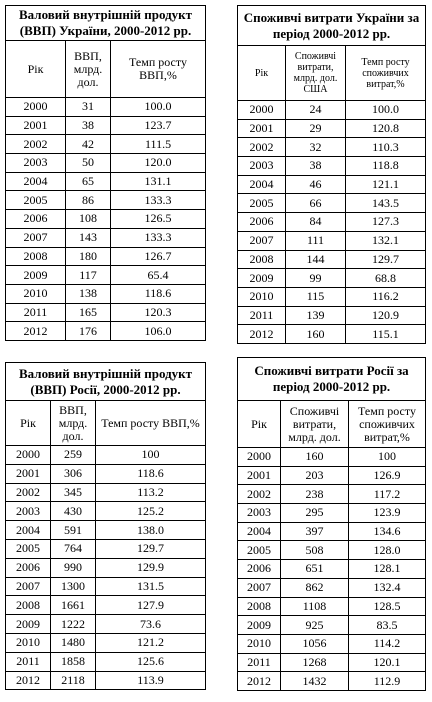  What do you see at coordinates (331, 222) in the screenshot?
I see `data-row: 2006 84 127.3` at bounding box center [331, 222].